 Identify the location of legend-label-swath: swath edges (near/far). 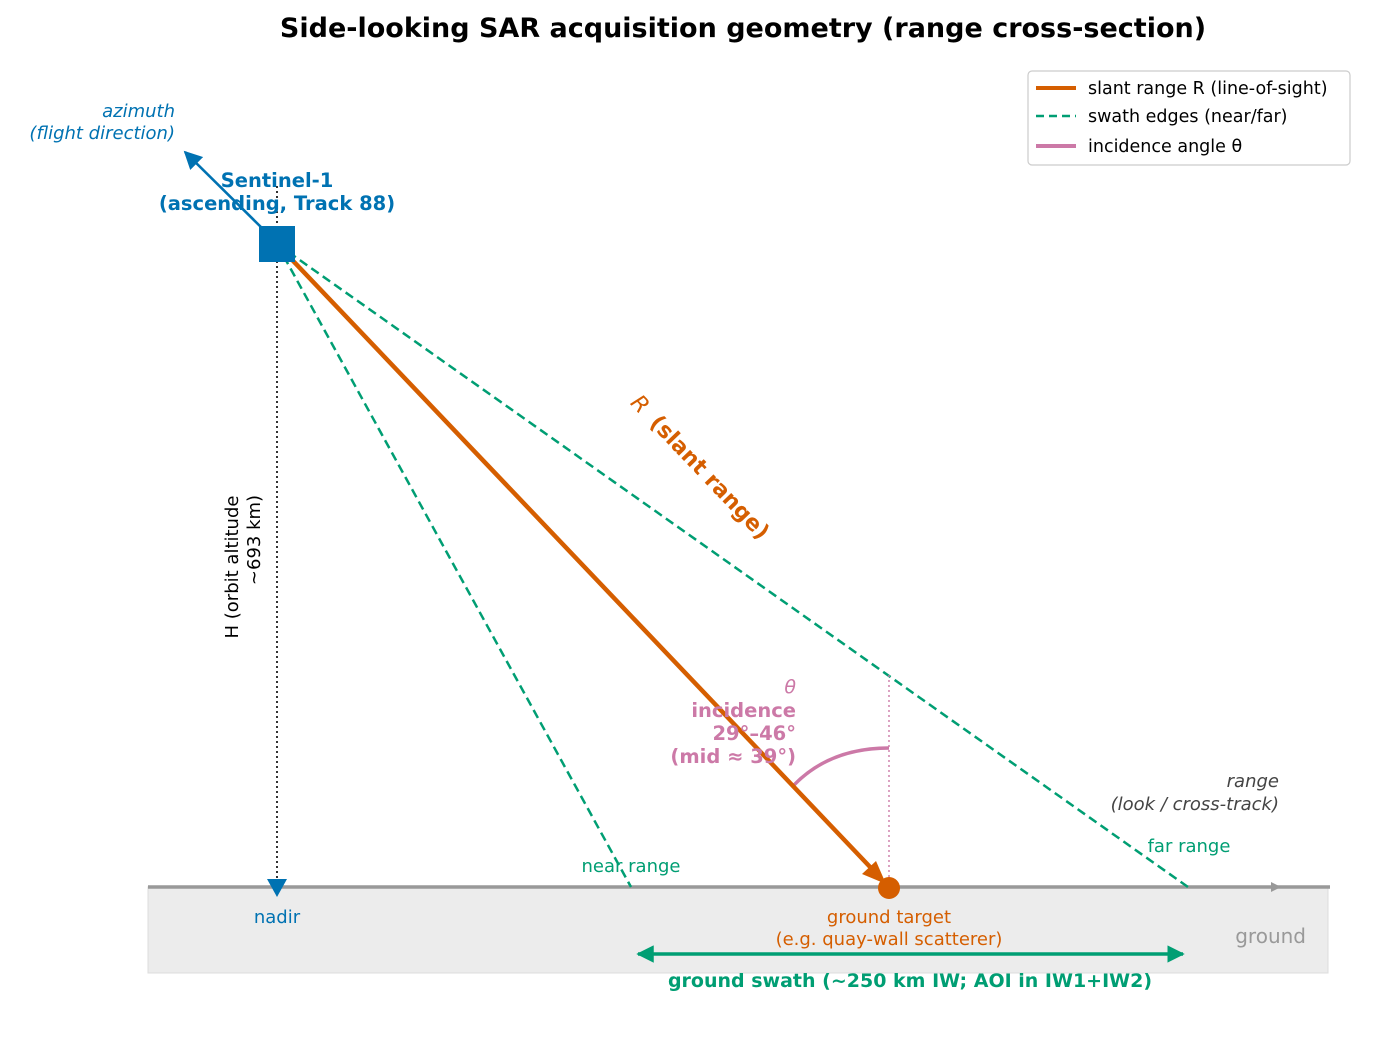
(1188, 117).